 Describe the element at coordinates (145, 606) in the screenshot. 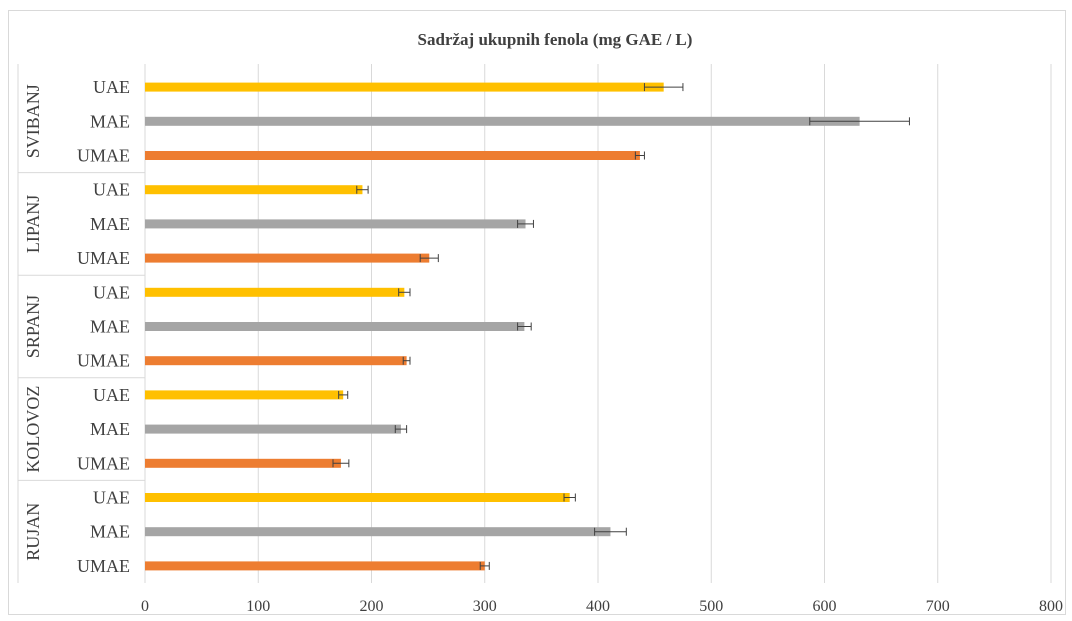

I see `x-tick-label: 0` at that location.